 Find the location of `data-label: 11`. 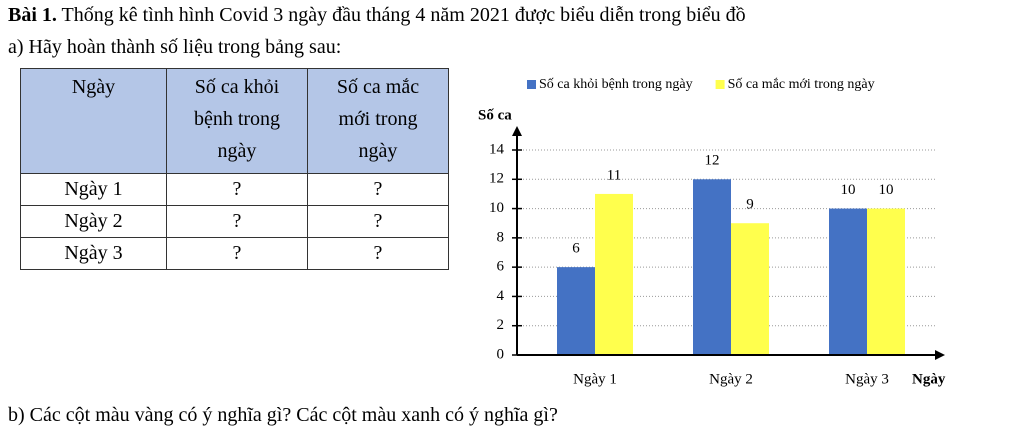

data-label: 11 is located at coordinates (614, 175).